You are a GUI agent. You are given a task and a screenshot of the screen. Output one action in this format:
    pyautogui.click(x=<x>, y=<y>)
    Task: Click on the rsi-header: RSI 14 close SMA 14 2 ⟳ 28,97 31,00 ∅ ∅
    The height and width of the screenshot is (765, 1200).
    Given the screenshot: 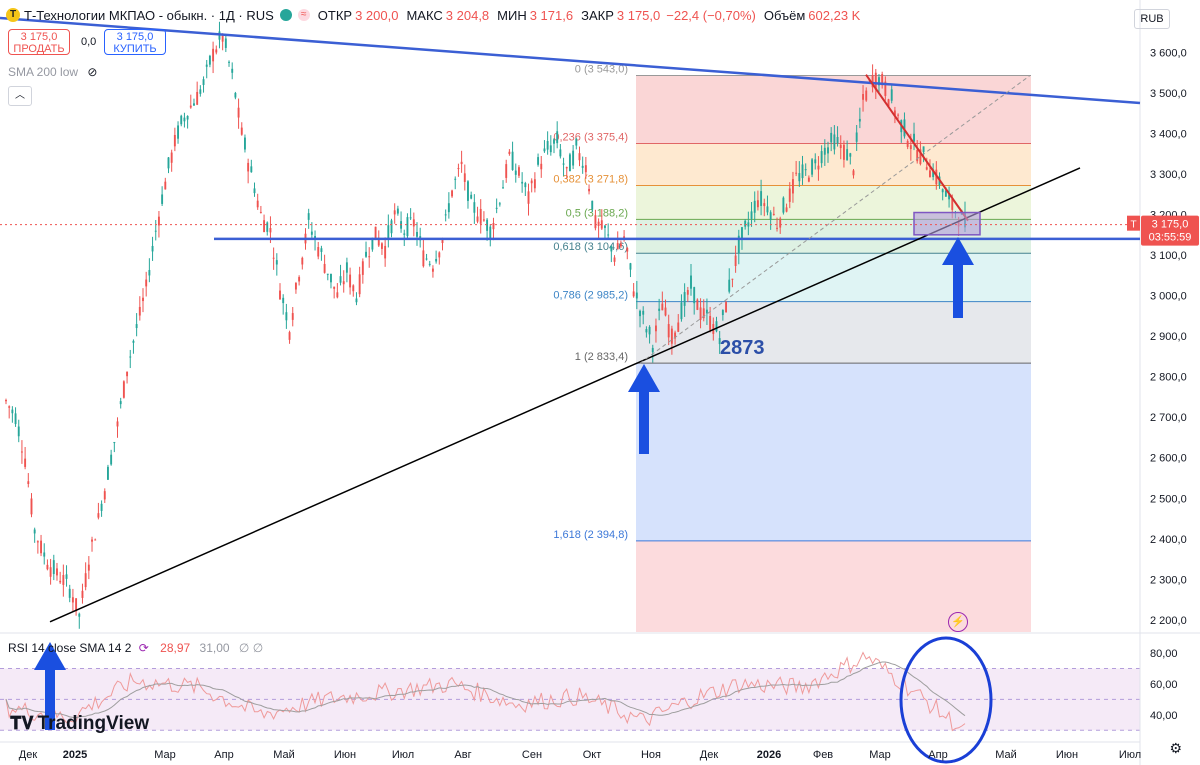 What is the action you would take?
    pyautogui.click(x=135, y=648)
    